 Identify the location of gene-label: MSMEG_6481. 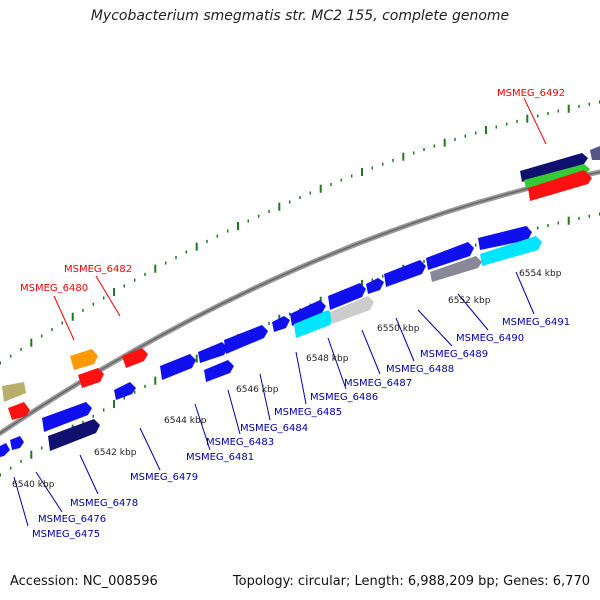
(220, 457).